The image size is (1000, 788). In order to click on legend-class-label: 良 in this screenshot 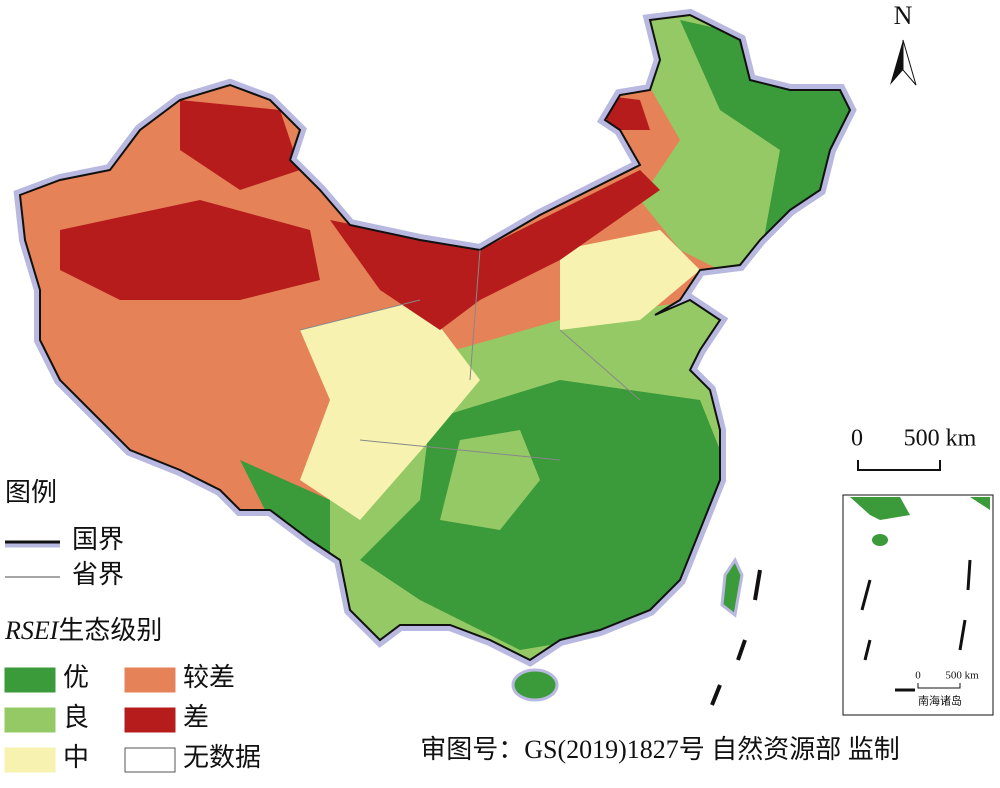, I will do `click(76, 717)`.